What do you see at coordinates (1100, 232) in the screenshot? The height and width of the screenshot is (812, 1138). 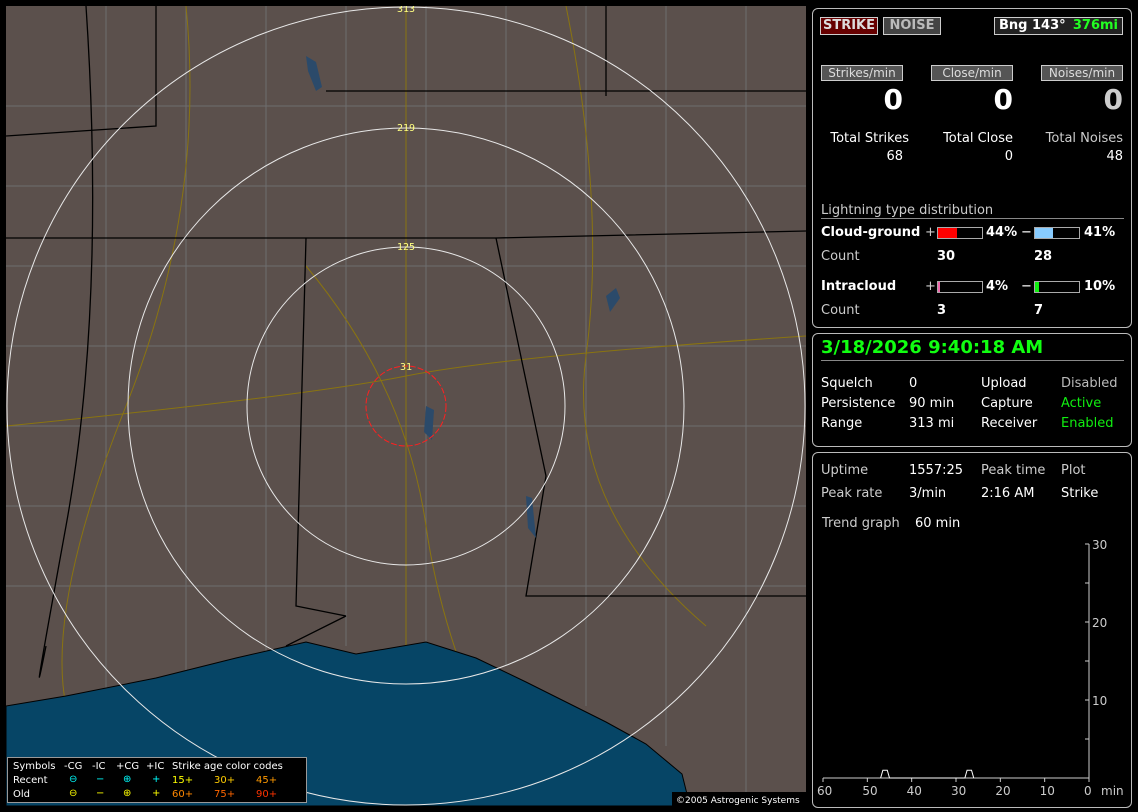 I see `cg-neg-pct: 41%` at bounding box center [1100, 232].